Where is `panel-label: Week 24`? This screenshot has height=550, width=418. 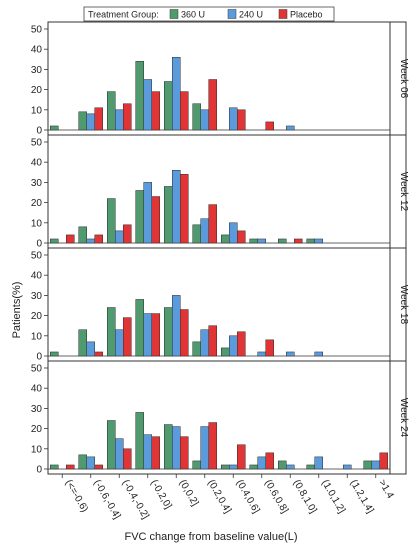
panel-label: Week 24 is located at coordinates (403, 418).